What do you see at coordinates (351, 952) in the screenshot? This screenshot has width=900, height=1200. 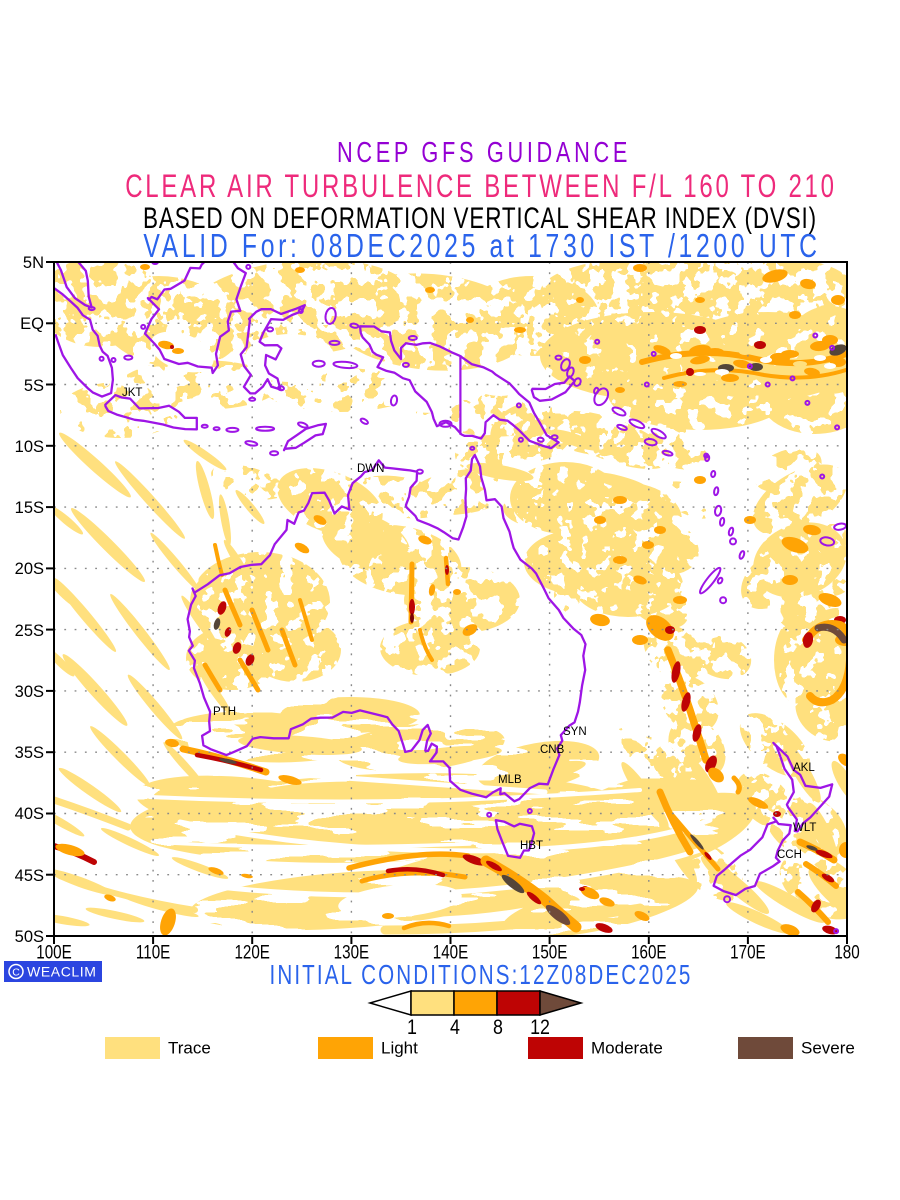 I see `svg-text: 130E` at bounding box center [351, 952].